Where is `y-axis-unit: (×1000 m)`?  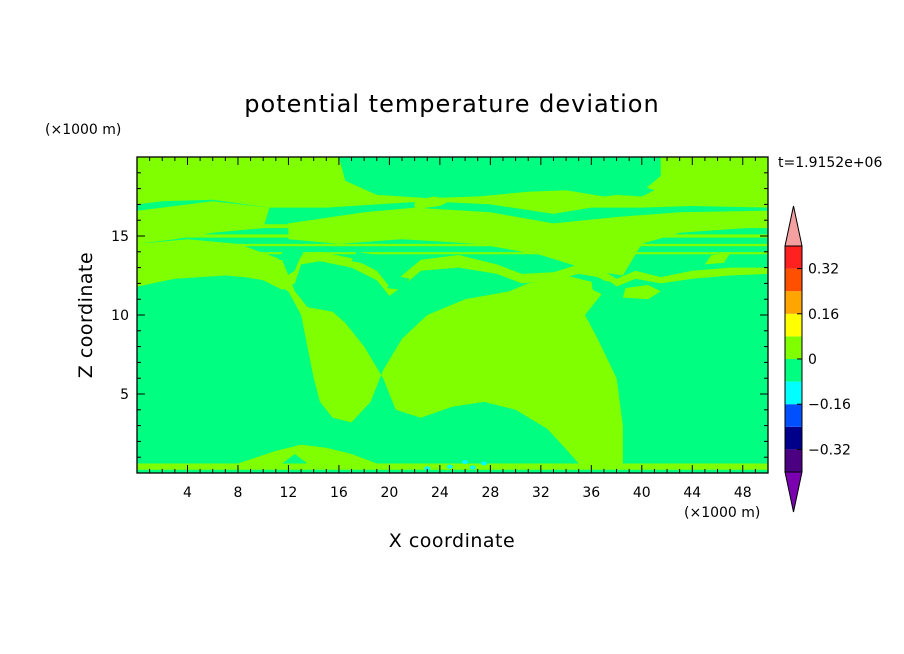
y-axis-unit: (×1000 m) is located at coordinates (83, 130).